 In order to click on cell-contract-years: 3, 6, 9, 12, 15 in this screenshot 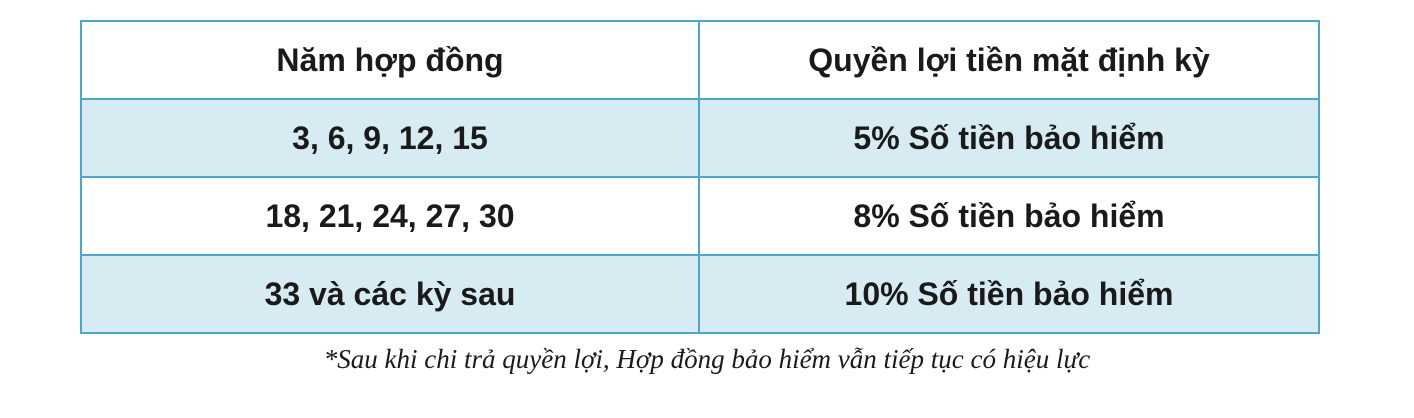, I will do `click(390, 138)`.